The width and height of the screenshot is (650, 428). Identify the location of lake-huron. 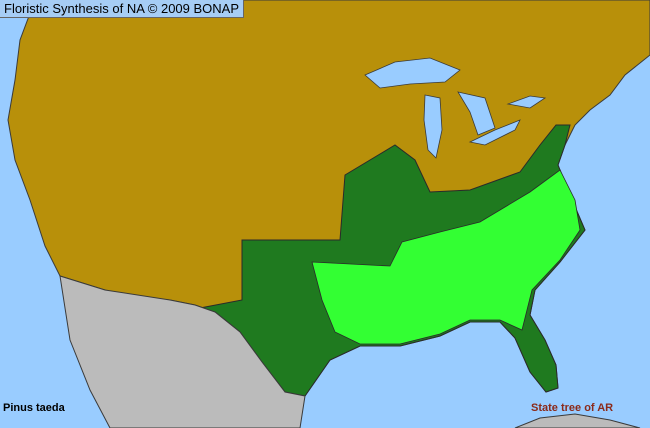
(476, 113).